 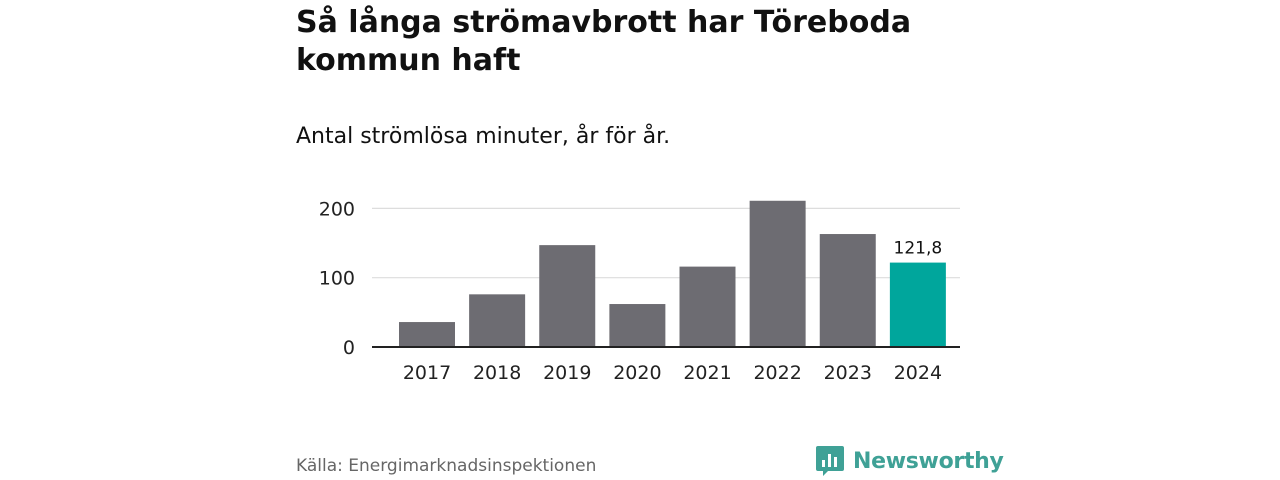 I want to click on data-label: 121,8, so click(x=918, y=249).